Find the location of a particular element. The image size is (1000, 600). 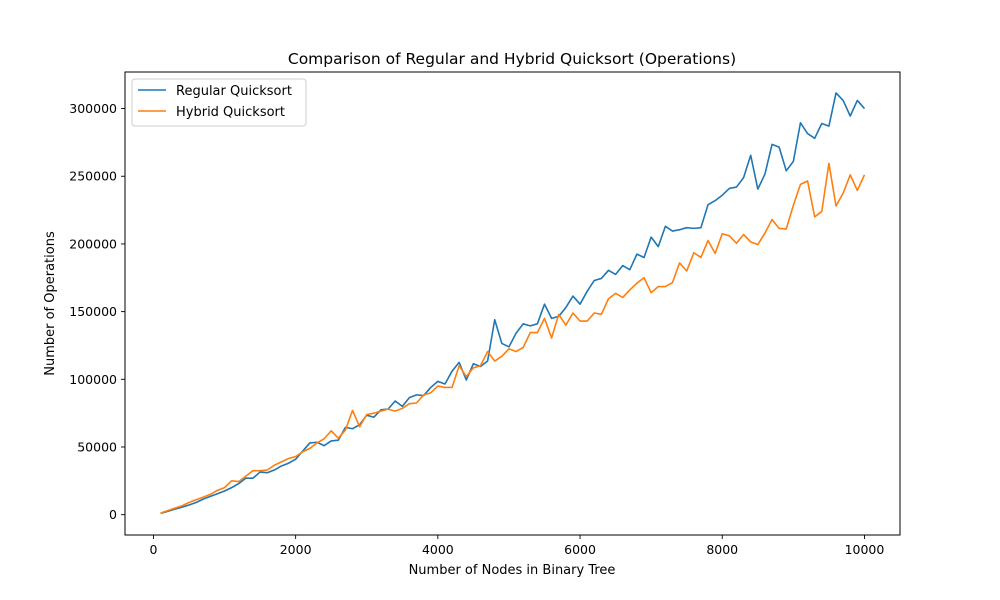

y-tick-label: 200000 is located at coordinates (93, 243).